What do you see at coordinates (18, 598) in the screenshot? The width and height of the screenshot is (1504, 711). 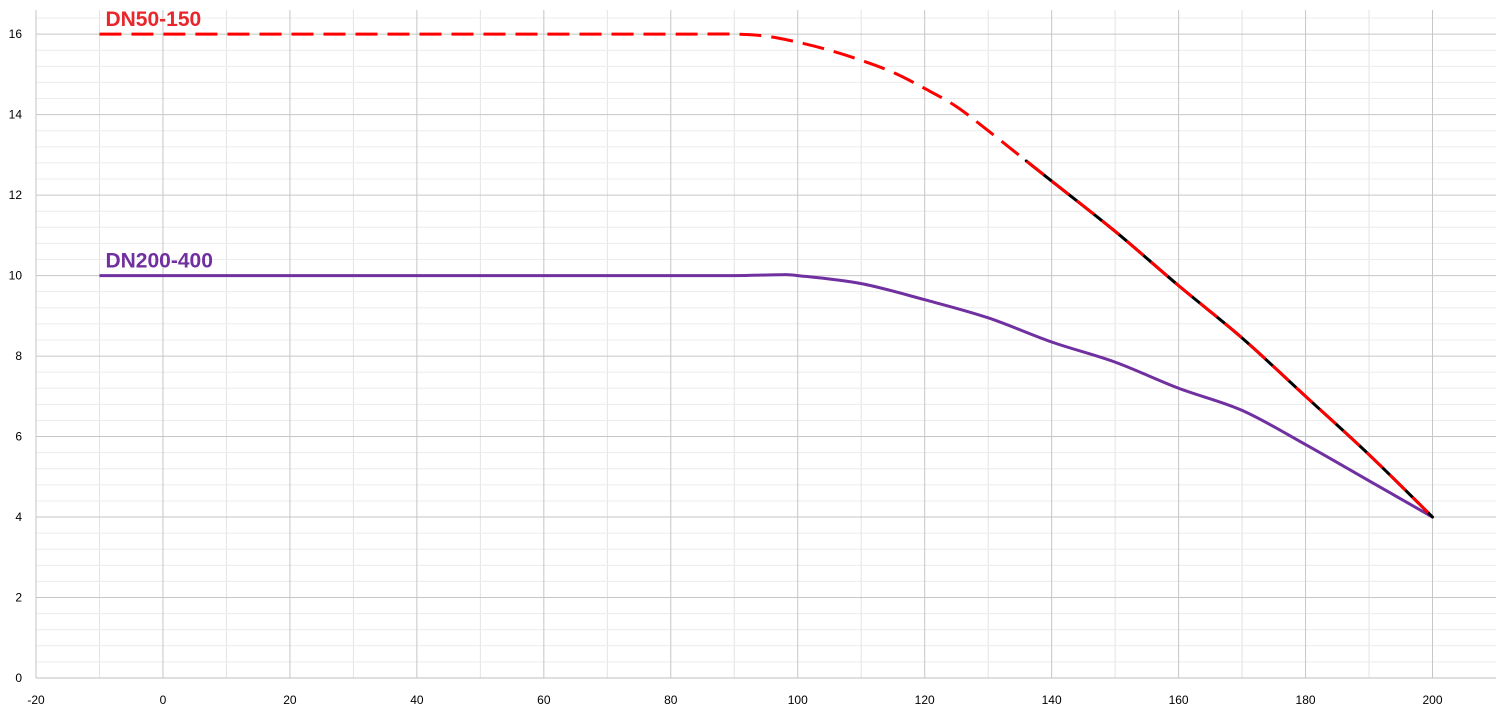 I see `y-tick-label: 2` at bounding box center [18, 598].